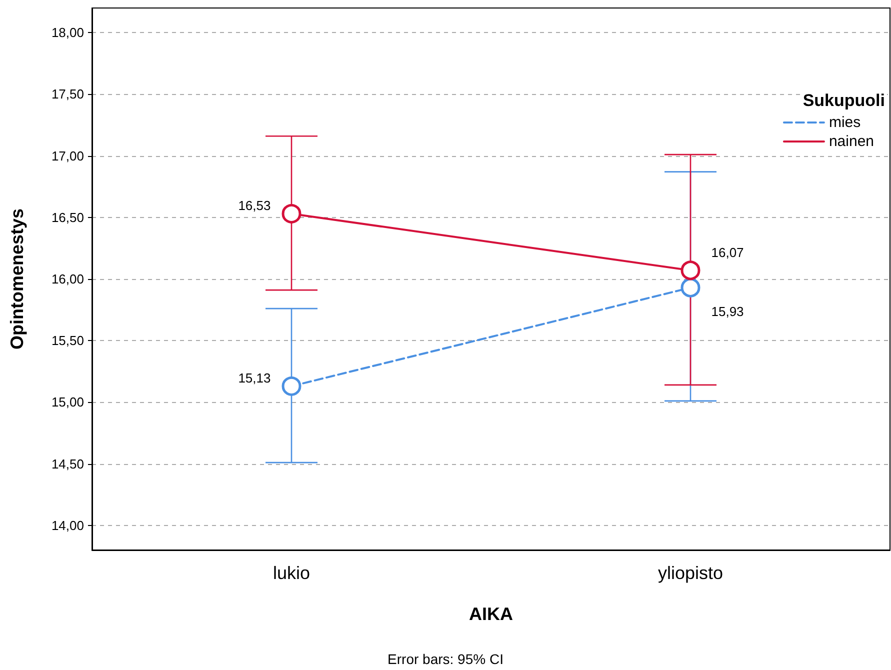 The height and width of the screenshot is (670, 891). What do you see at coordinates (67, 340) in the screenshot?
I see `y-tick-label: 15,50` at bounding box center [67, 340].